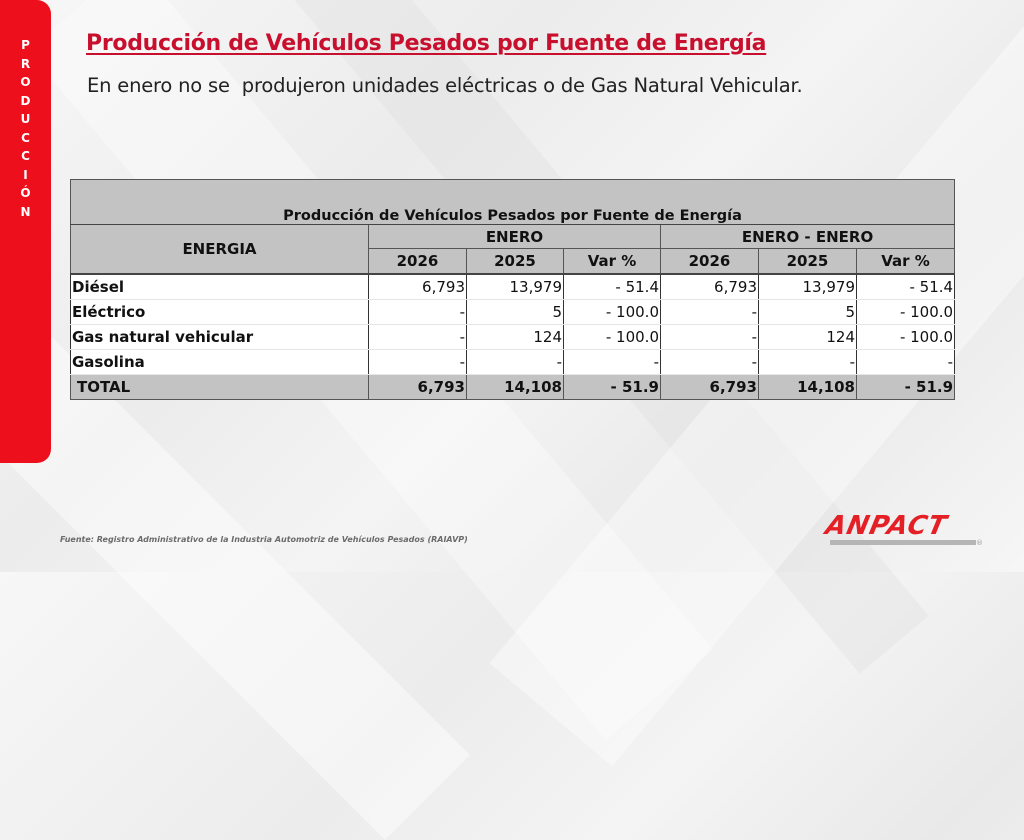 Image resolution: width=1024 pixels, height=840 pixels. I want to click on table-row: Gasolina - - - - - -, so click(513, 362).